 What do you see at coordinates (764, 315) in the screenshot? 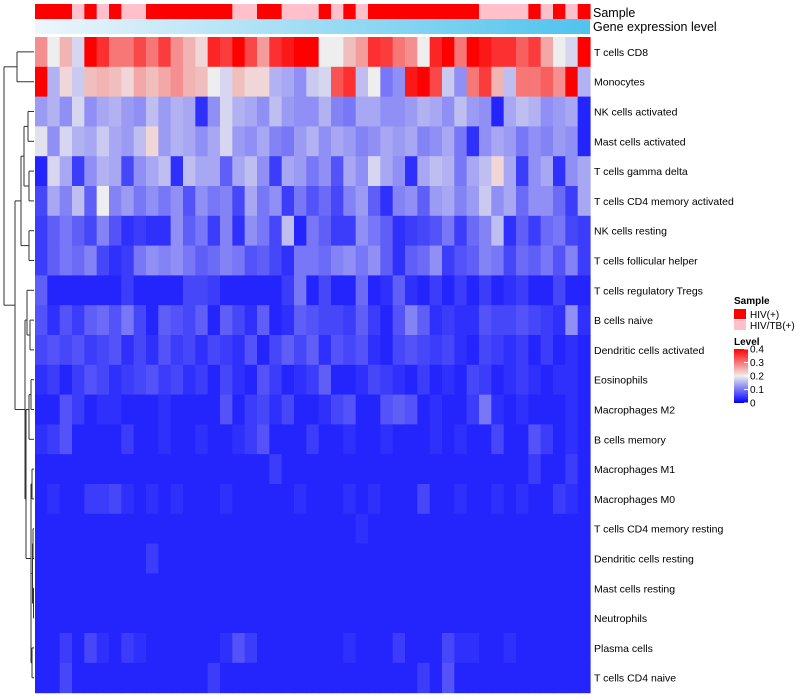
I see `legend-label: HIV(+)` at bounding box center [764, 315].